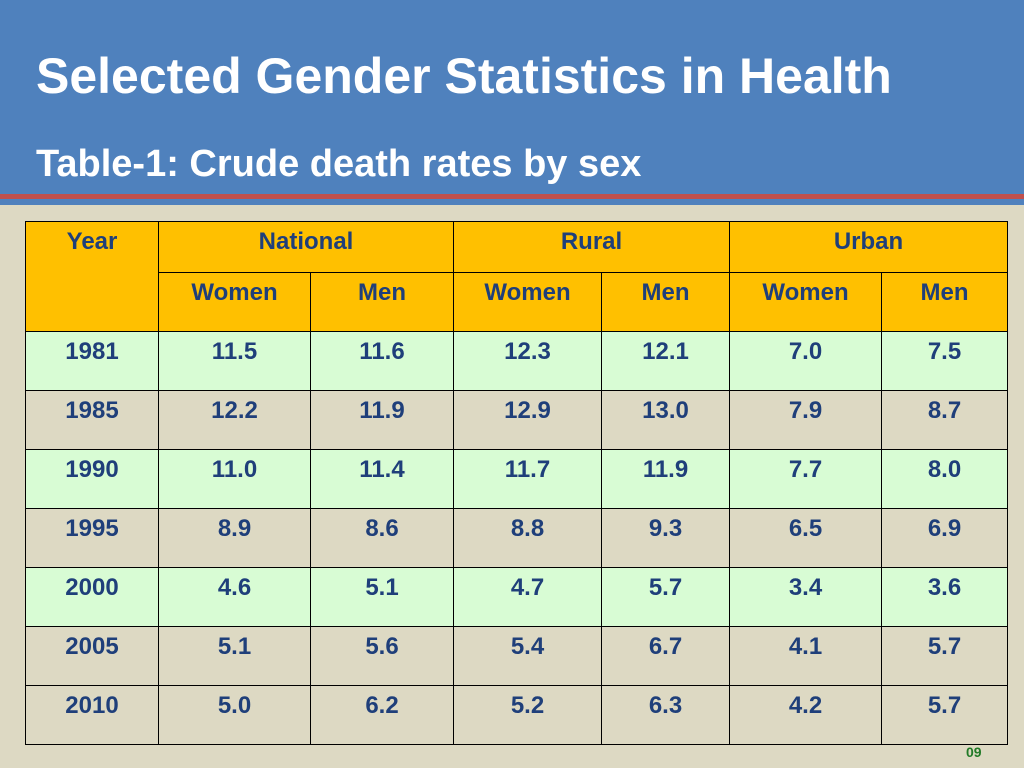  I want to click on accent-rule-red, so click(512, 196).